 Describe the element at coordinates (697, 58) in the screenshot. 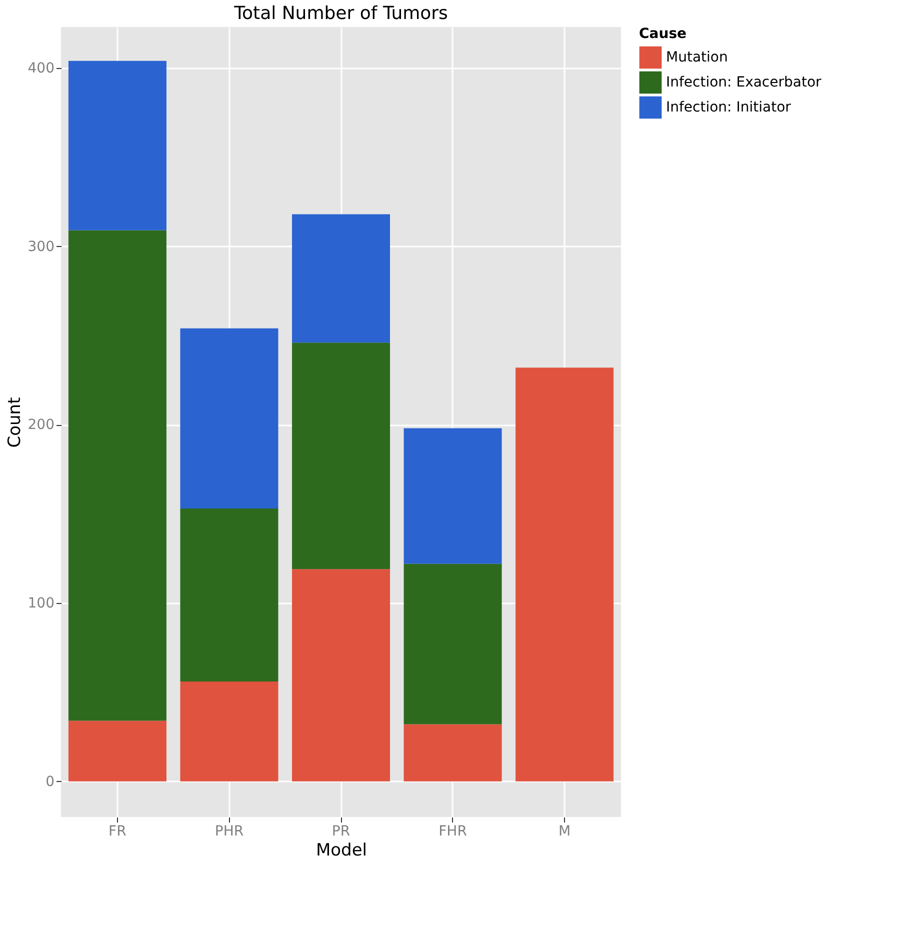

I see `legend-label: Mutation` at that location.